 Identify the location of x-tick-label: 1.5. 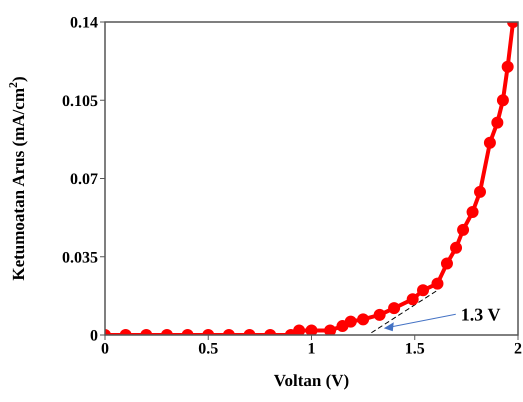
(414, 349).